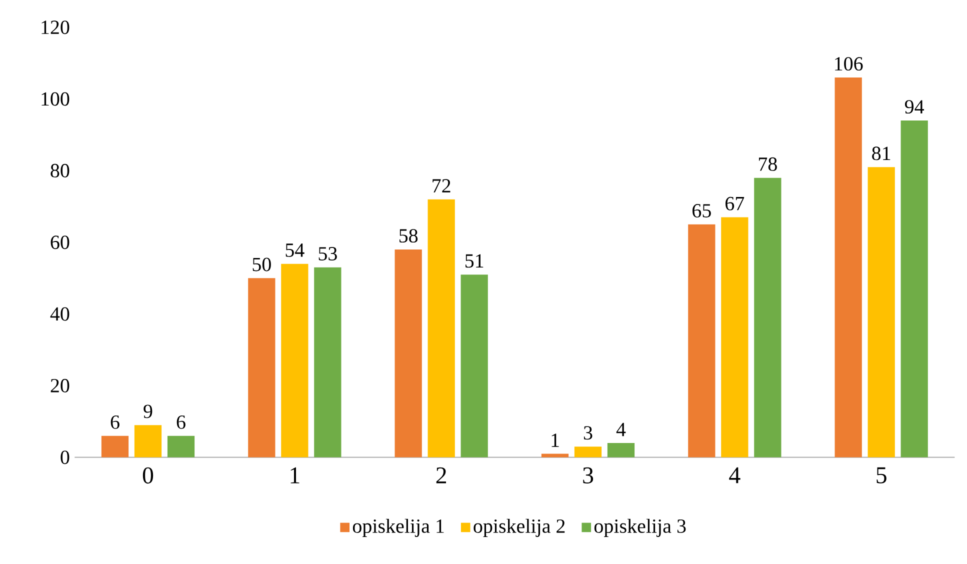  What do you see at coordinates (701, 211) in the screenshot?
I see `data-label: 65` at bounding box center [701, 211].